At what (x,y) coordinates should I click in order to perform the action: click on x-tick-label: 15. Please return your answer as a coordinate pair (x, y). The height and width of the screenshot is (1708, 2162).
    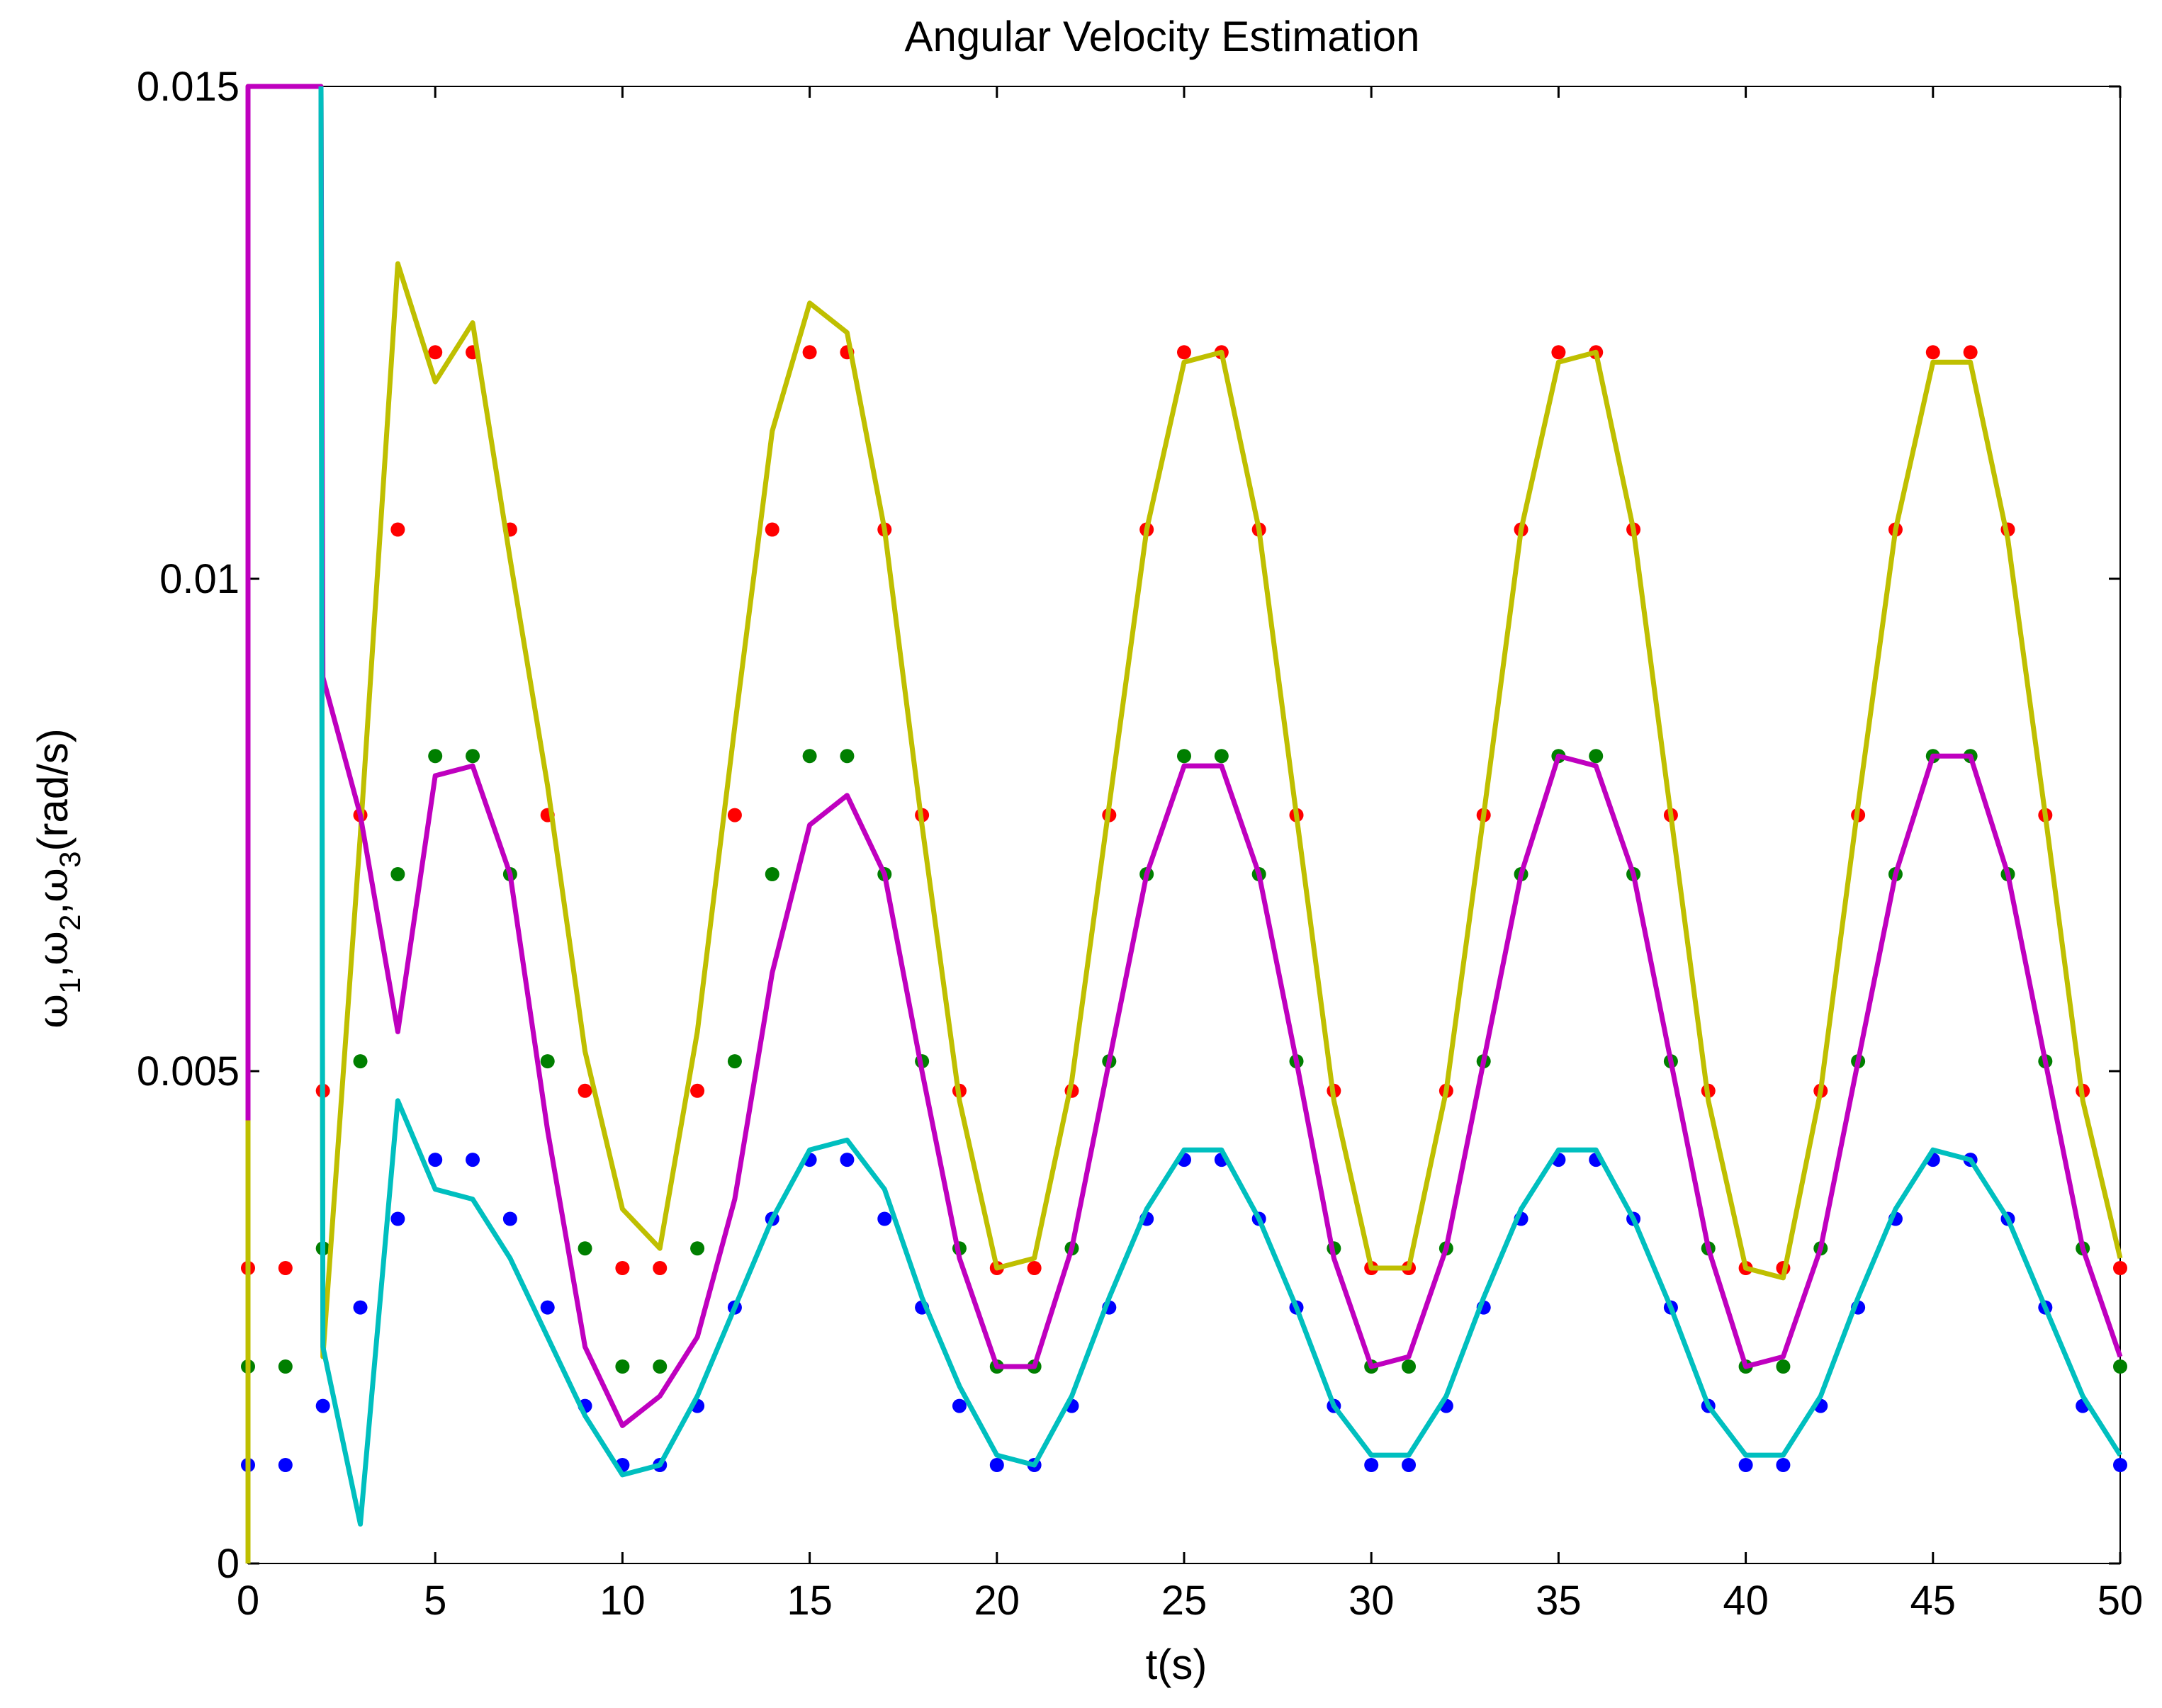
    Looking at the image, I should click on (810, 1601).